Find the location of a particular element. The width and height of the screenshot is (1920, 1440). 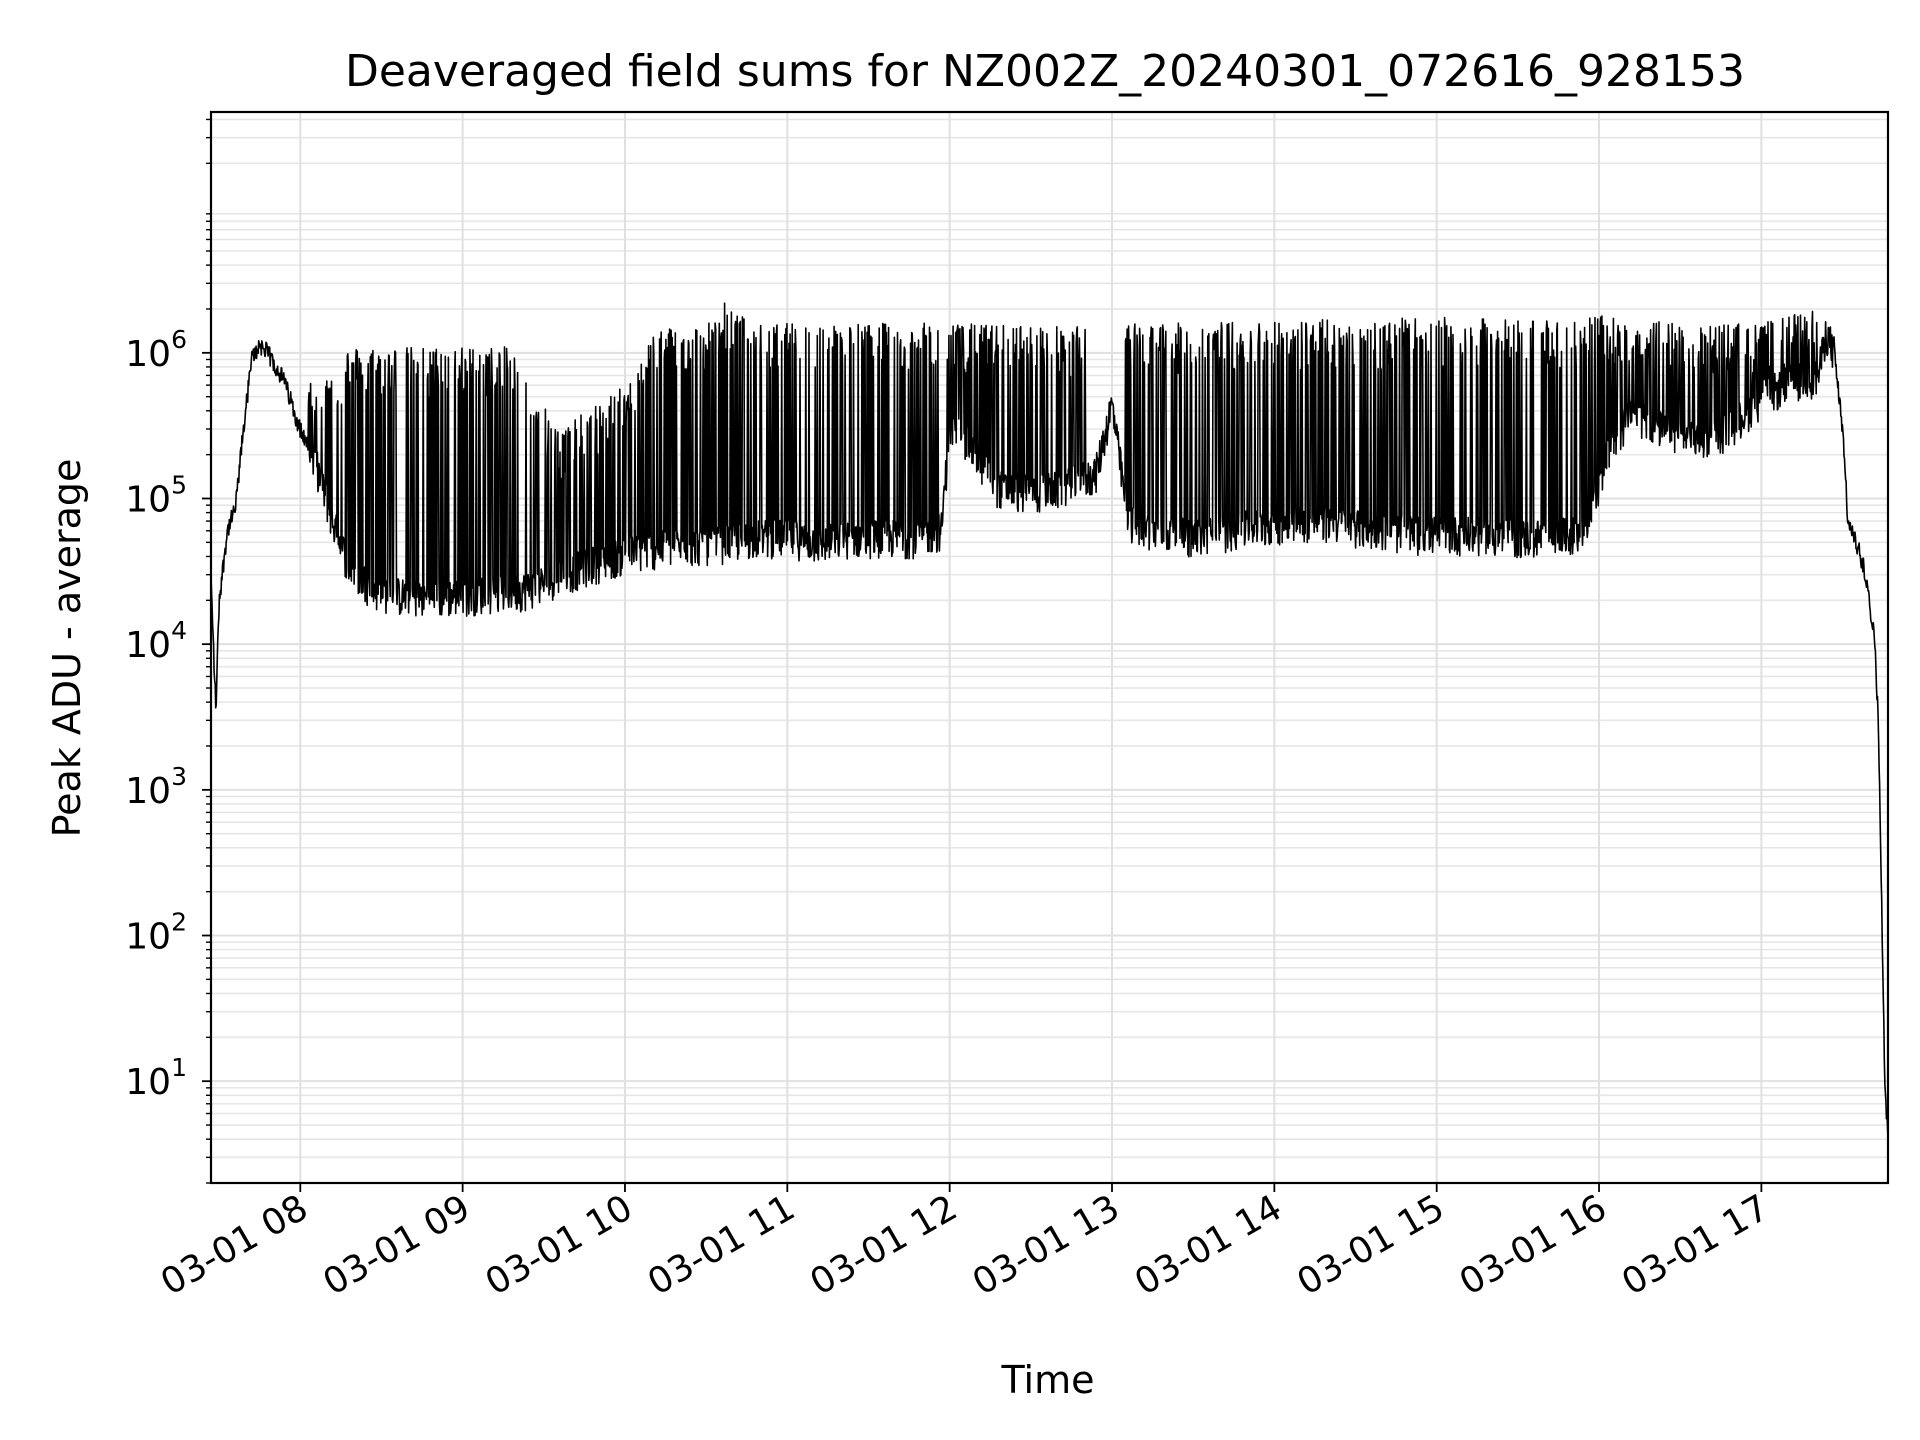

x-tick-label: 03-01 09 is located at coordinates (396, 1245).